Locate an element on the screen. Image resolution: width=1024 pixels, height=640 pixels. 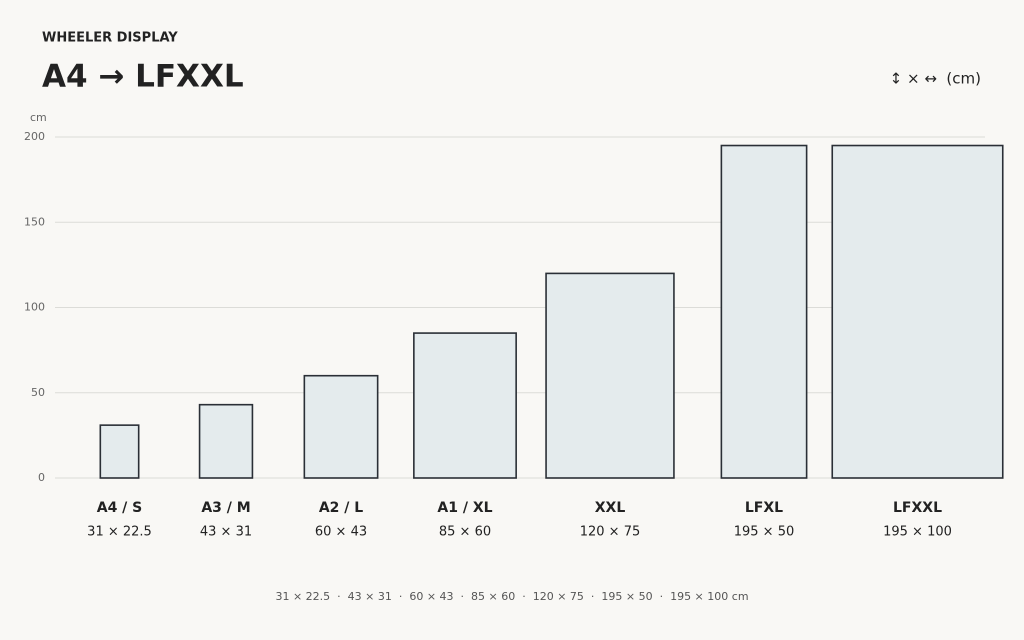
y-tick-label: 200 is located at coordinates (34, 136).